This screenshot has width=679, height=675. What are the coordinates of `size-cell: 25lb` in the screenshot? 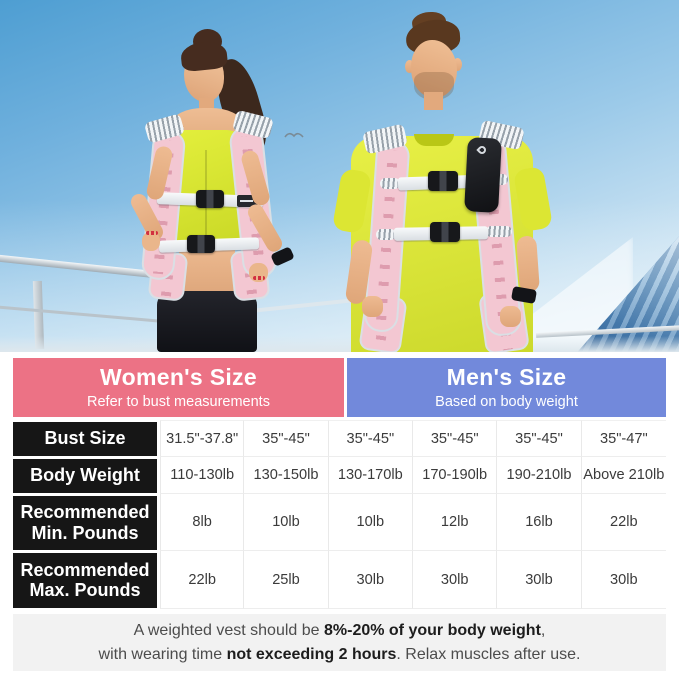 It's located at (286, 580).